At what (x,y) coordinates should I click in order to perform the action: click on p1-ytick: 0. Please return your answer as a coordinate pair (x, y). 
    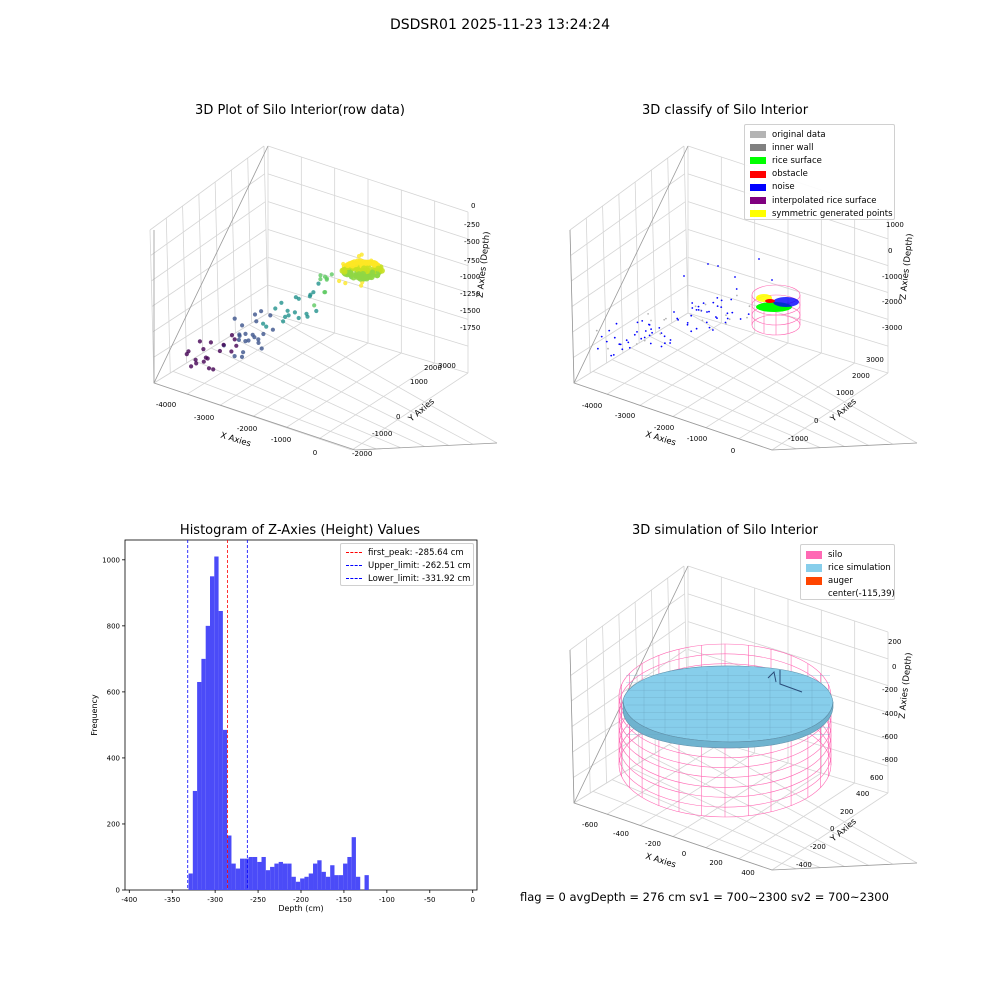
    Looking at the image, I should click on (398, 417).